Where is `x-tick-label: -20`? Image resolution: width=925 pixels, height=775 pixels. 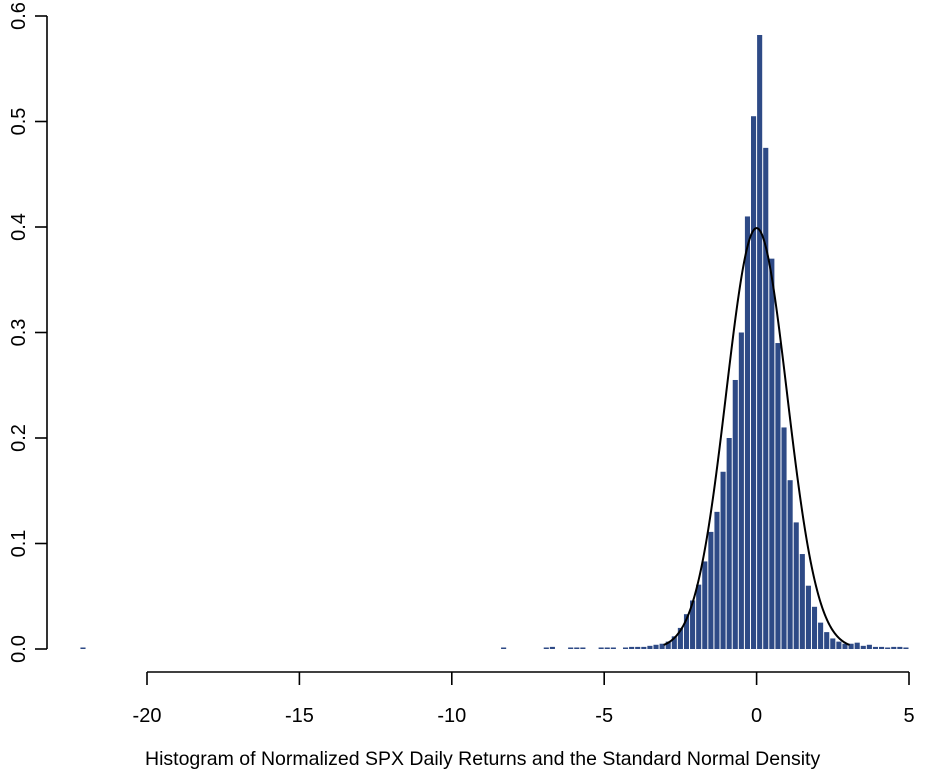
x-tick-label: -20 is located at coordinates (147, 716).